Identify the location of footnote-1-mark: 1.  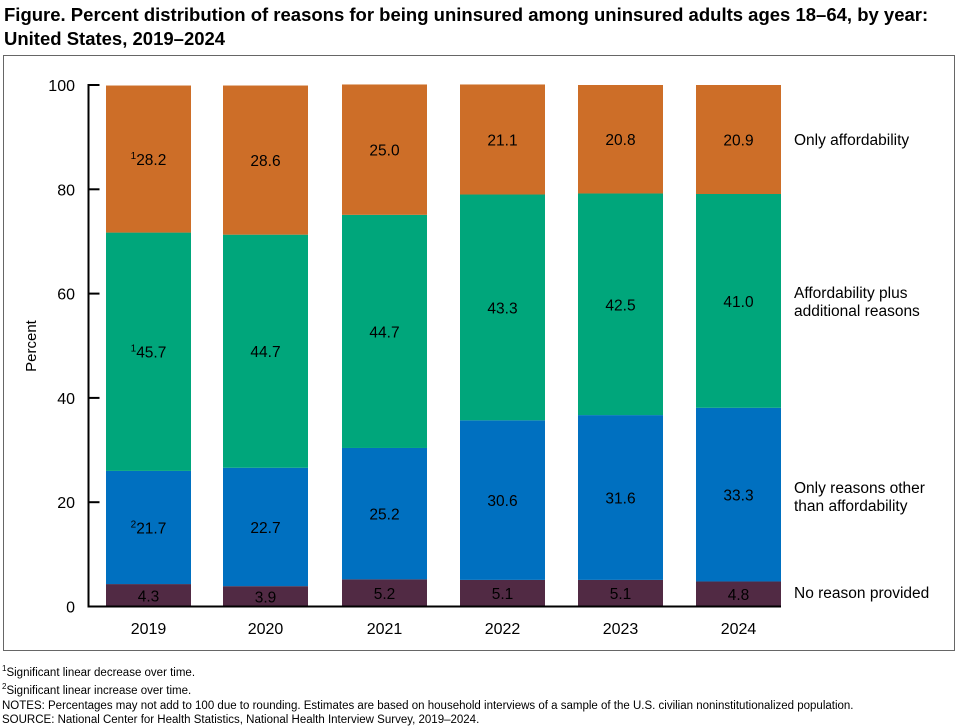
(4, 668).